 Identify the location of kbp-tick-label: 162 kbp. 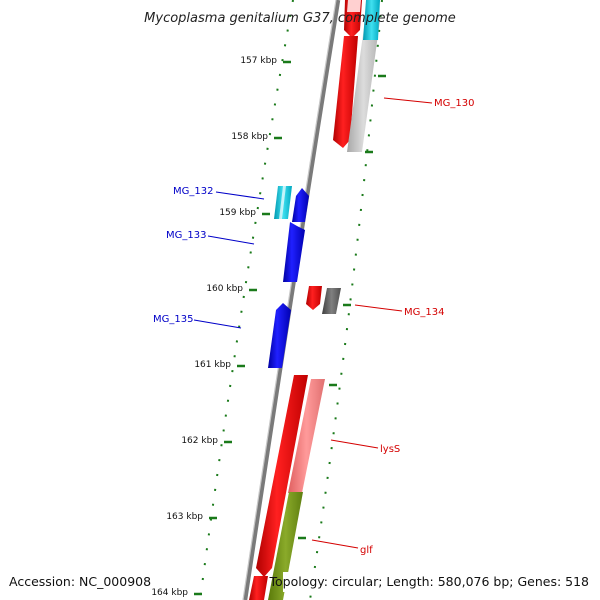
(199, 441).